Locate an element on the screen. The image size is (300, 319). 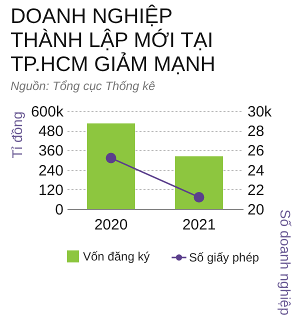
y-axis-title: Tỉ đồng is located at coordinates (16, 135).